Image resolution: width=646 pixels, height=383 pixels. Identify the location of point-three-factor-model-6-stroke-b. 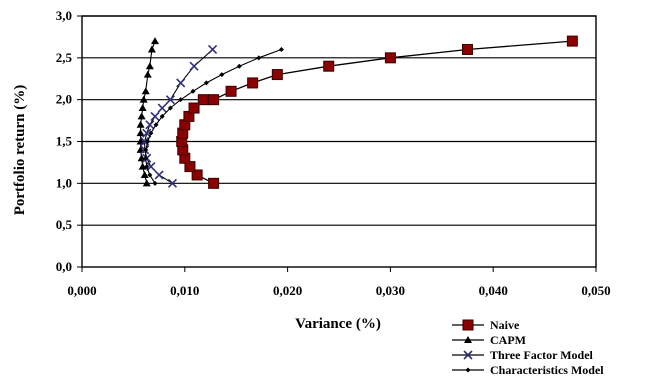
(147, 133).